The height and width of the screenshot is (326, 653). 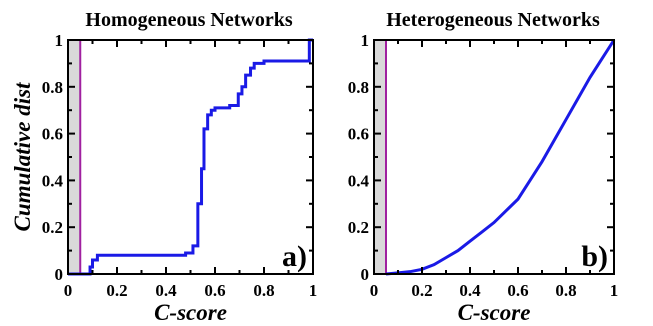 I want to click on panel-label: b), so click(x=594, y=256).